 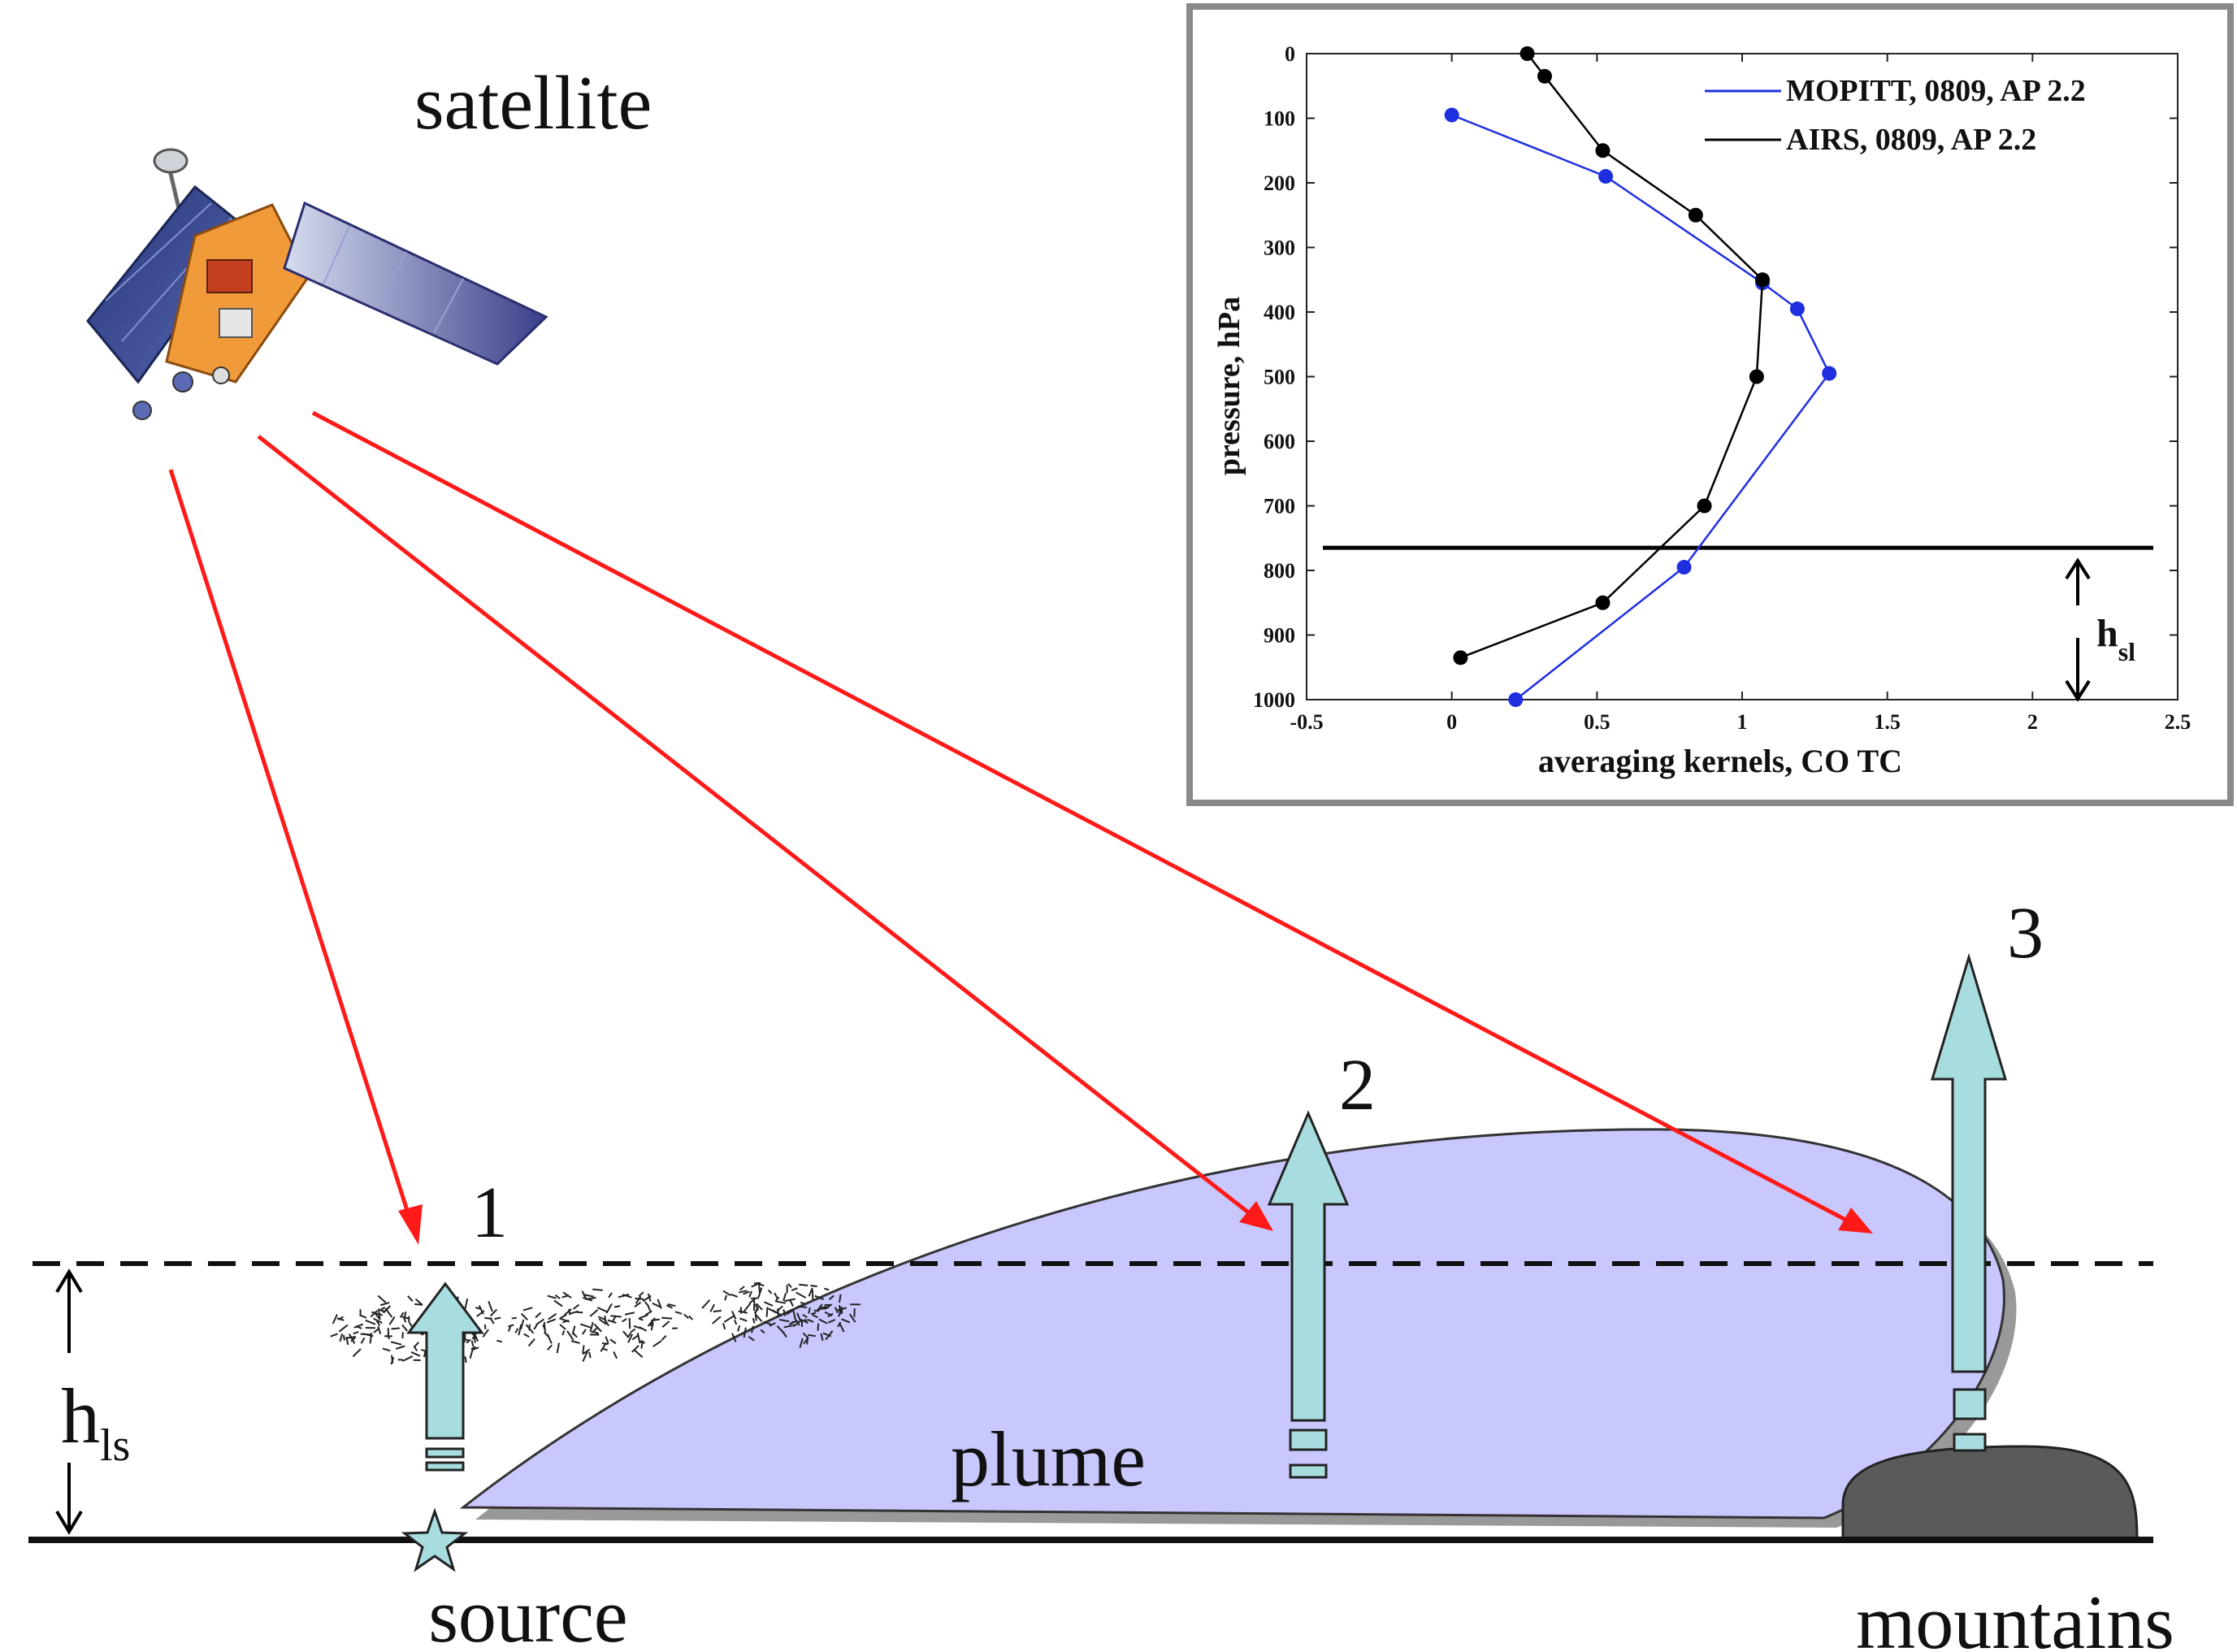 What do you see at coordinates (317, 284) in the screenshot?
I see `satellite-illustration` at bounding box center [317, 284].